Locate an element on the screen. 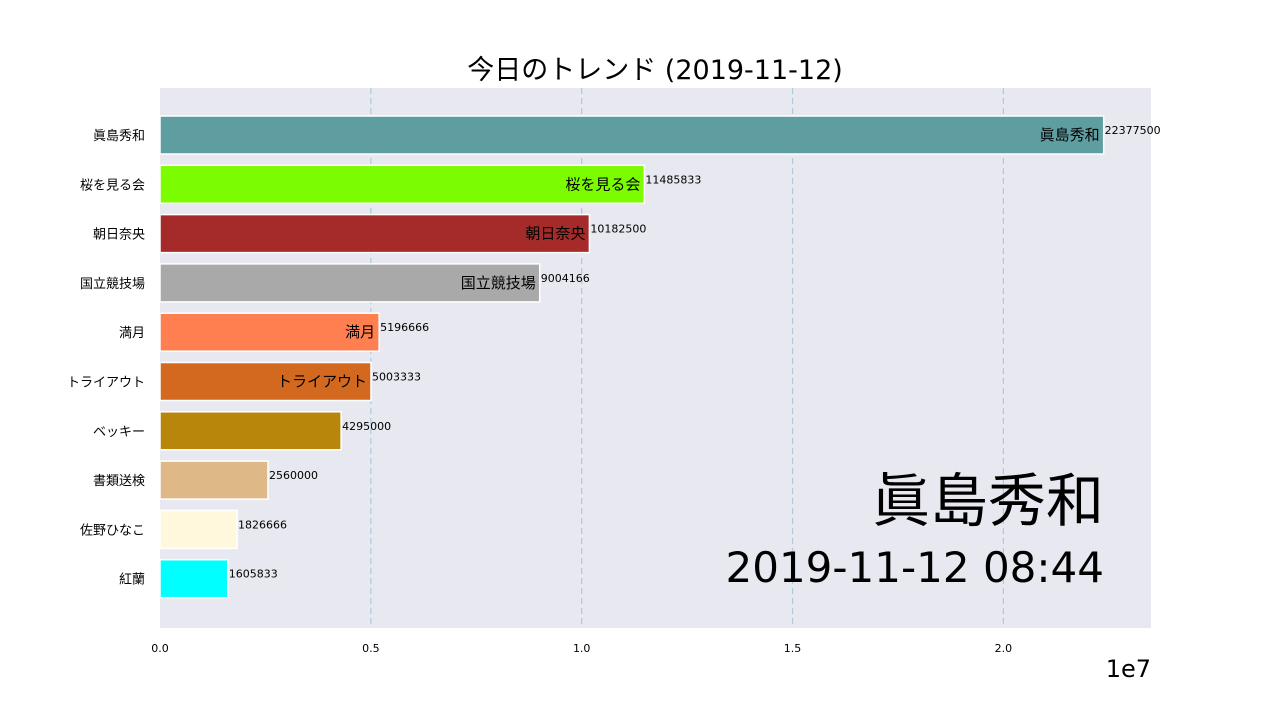 The height and width of the screenshot is (720, 1280). value-label: 22377500 is located at coordinates (1133, 130).